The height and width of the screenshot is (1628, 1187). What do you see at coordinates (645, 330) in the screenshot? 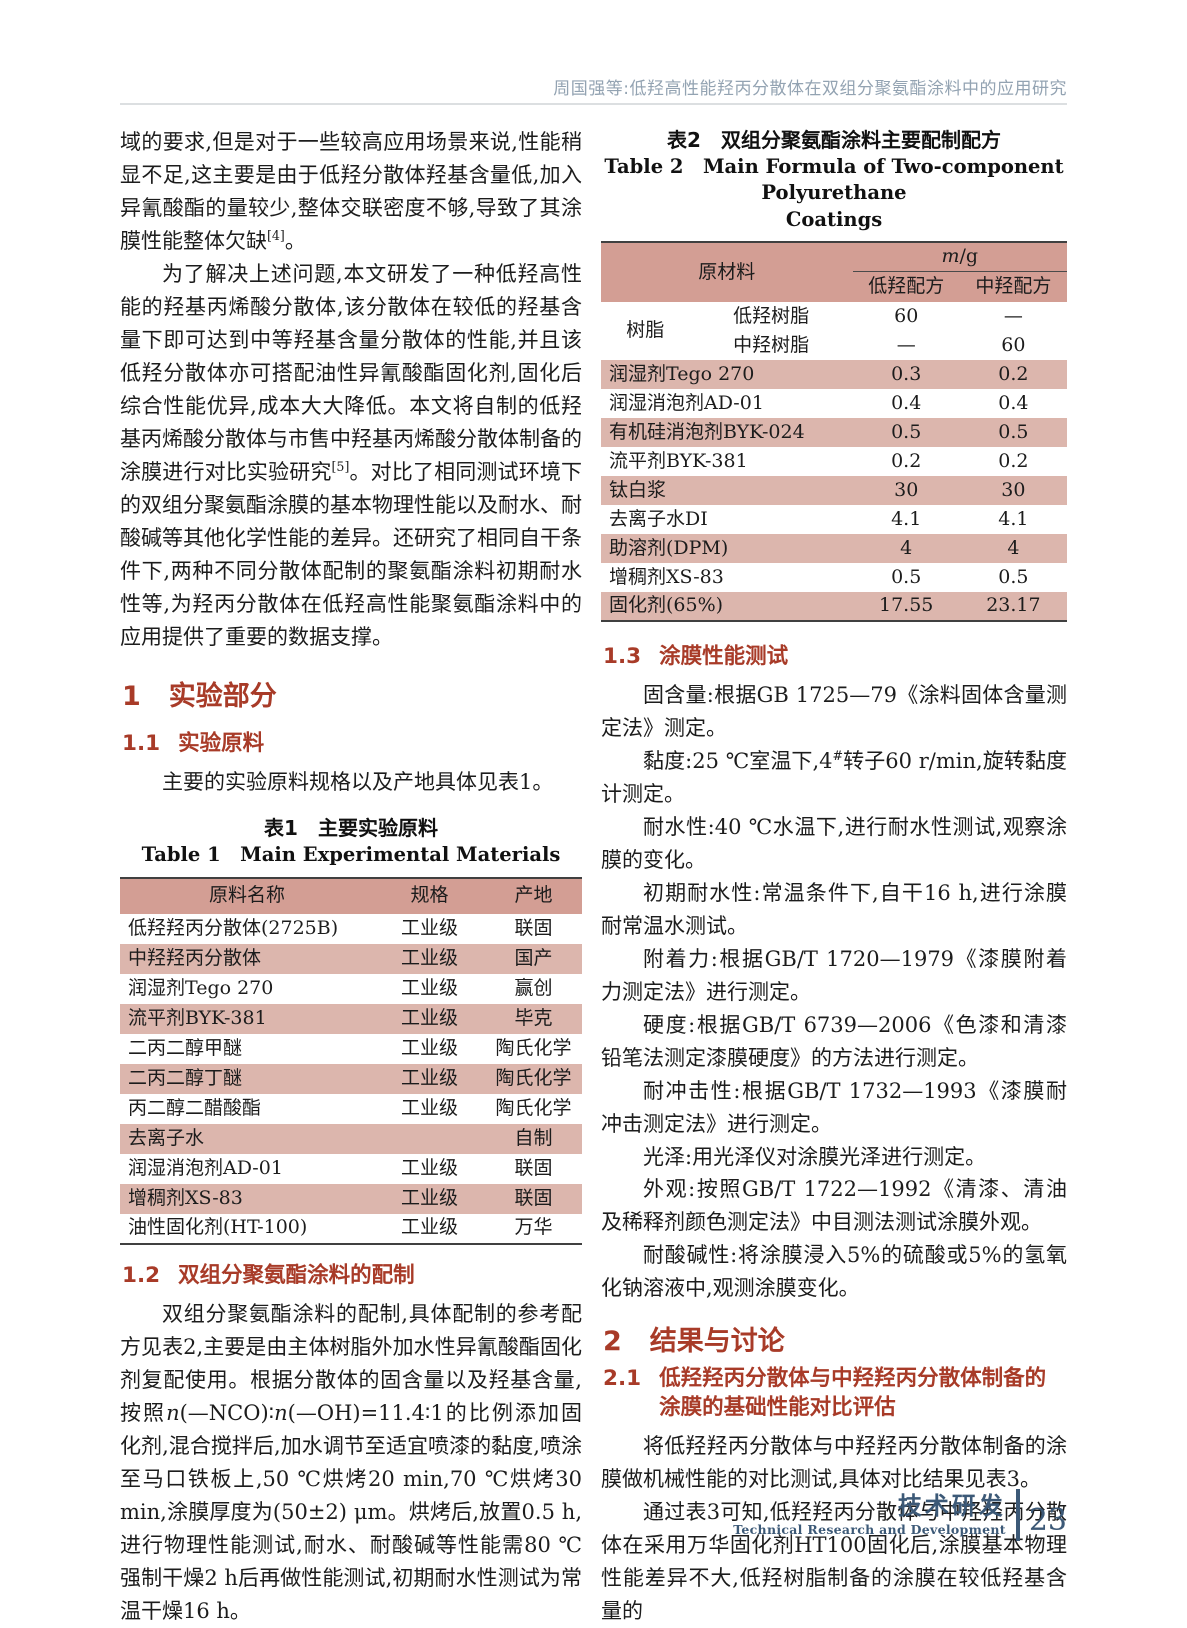
I see `table-cell-resin-label: 树脂` at bounding box center [645, 330].